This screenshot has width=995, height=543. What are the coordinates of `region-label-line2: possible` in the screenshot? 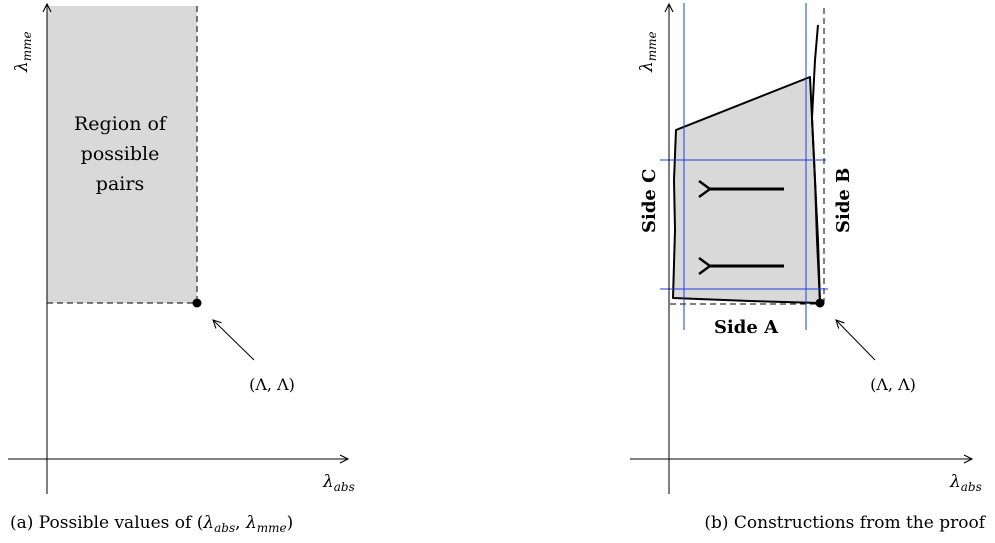 It's located at (120, 154).